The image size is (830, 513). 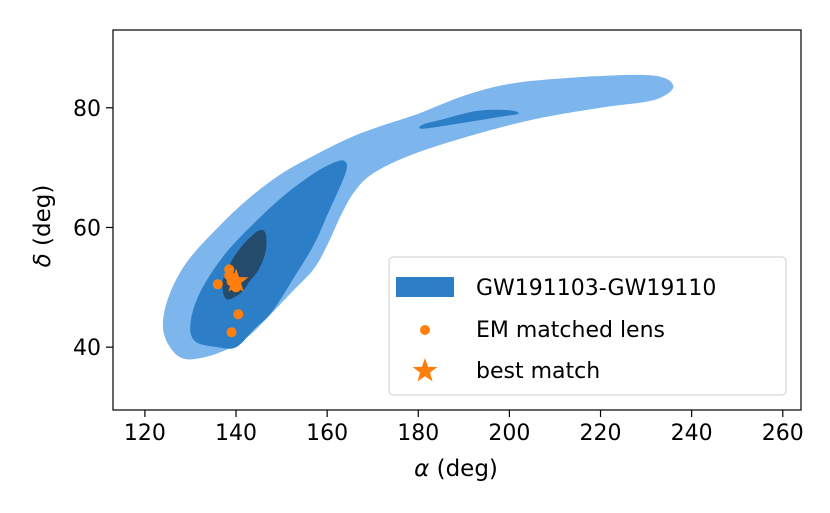 I want to click on y-tick-label: 80, so click(x=87, y=109).